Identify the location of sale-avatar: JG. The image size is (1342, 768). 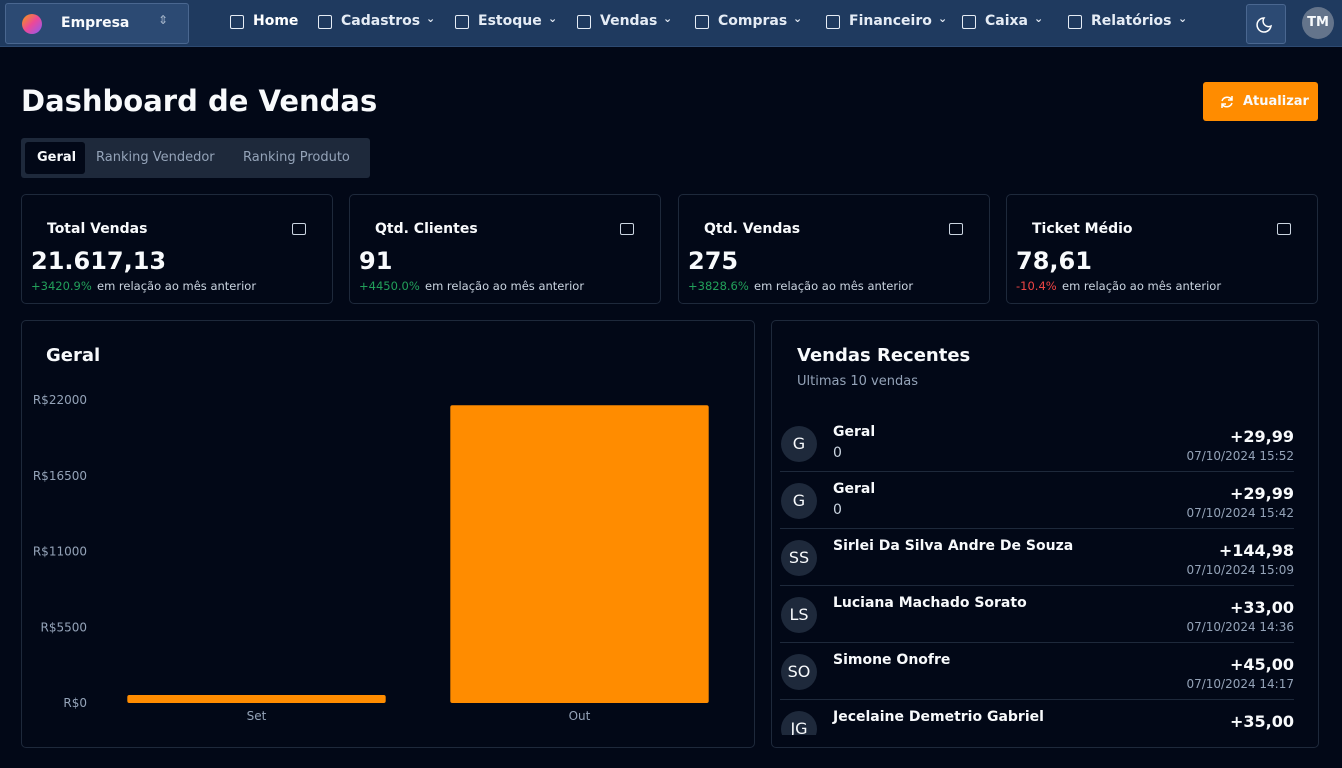
(799, 723).